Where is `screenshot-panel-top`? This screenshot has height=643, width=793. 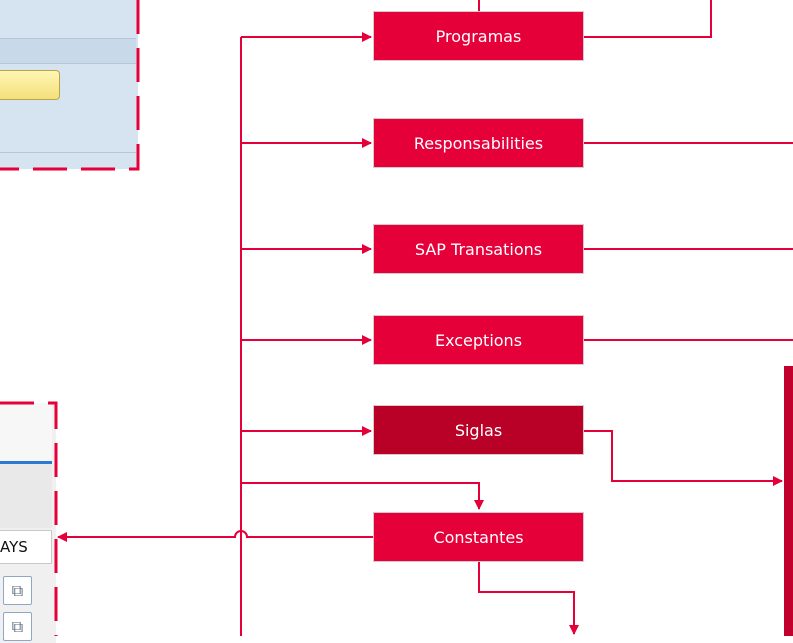
screenshot-panel-top is located at coordinates (69, 84).